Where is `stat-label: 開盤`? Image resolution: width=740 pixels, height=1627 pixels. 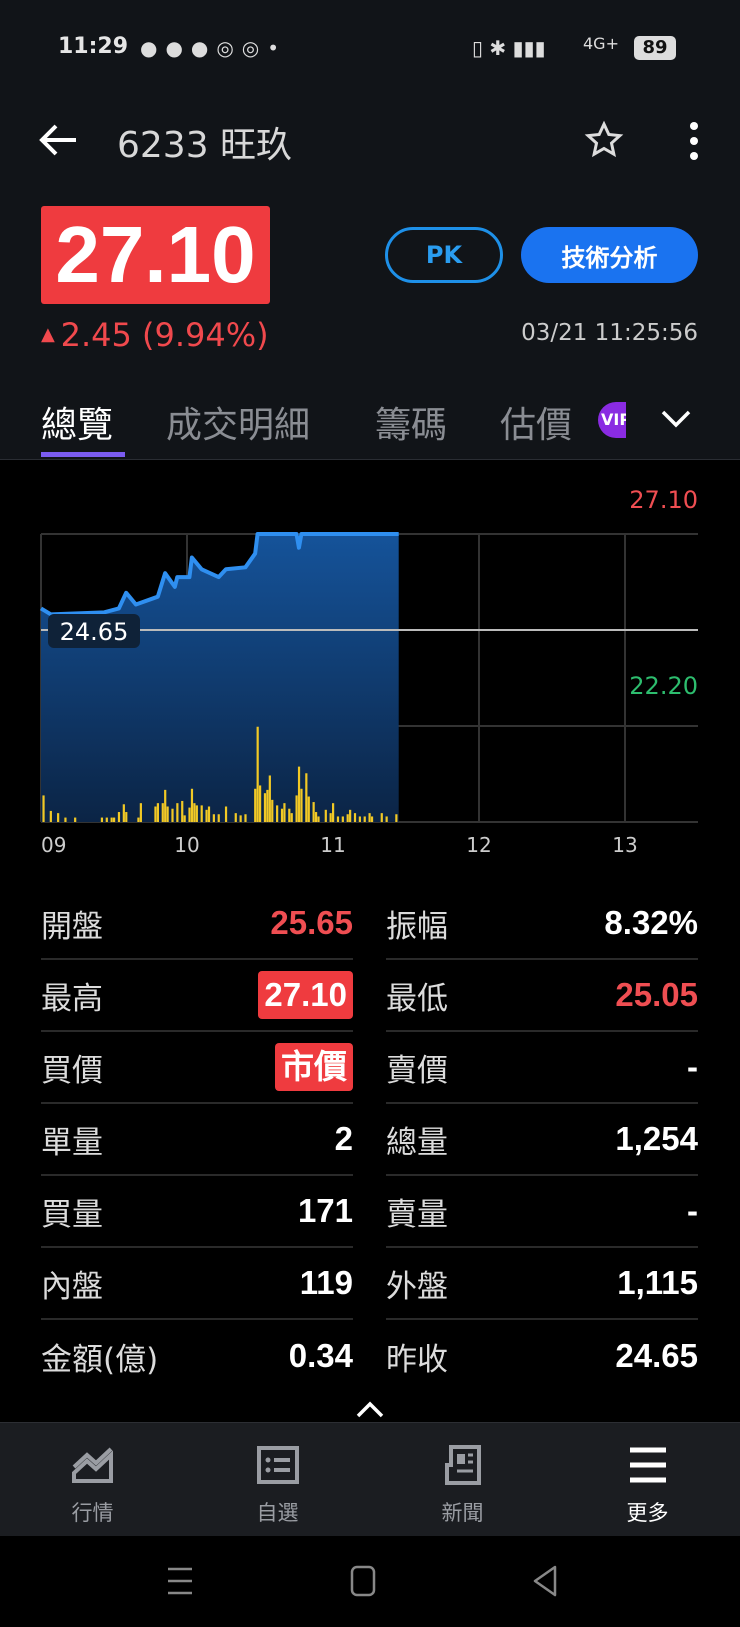 stat-label: 開盤 is located at coordinates (72, 926).